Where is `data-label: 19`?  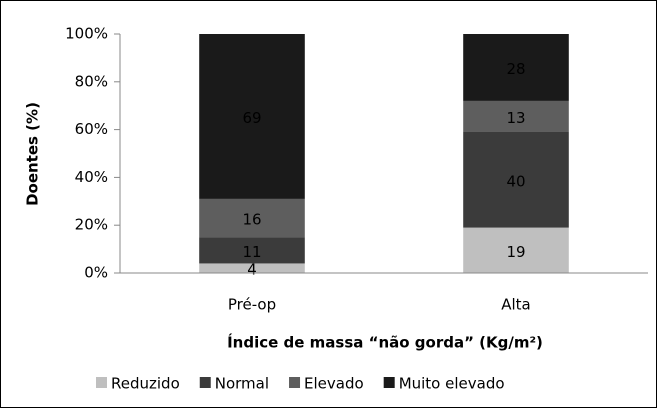 data-label: 19 is located at coordinates (515, 252).